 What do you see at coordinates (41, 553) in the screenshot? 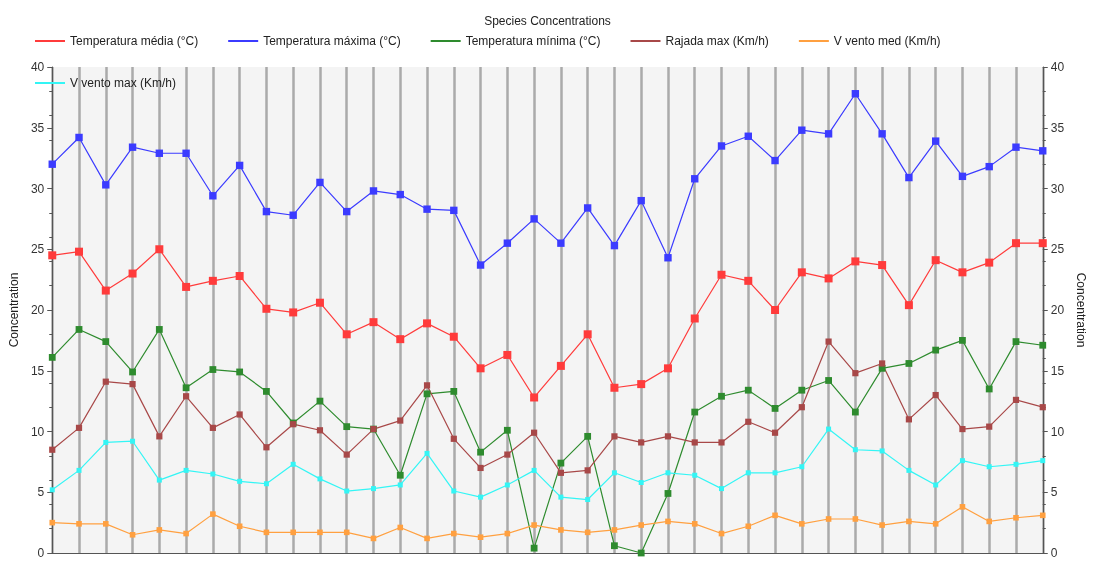
I see `y-tick-label: 0` at bounding box center [41, 553].